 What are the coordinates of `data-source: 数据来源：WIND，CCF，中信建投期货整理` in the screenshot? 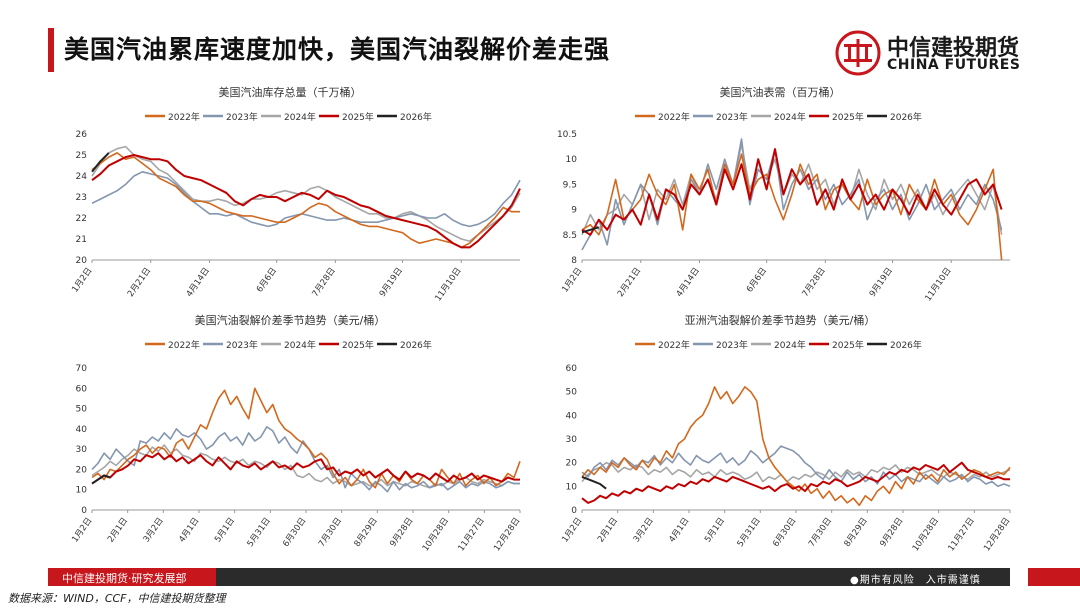 It's located at (117, 598).